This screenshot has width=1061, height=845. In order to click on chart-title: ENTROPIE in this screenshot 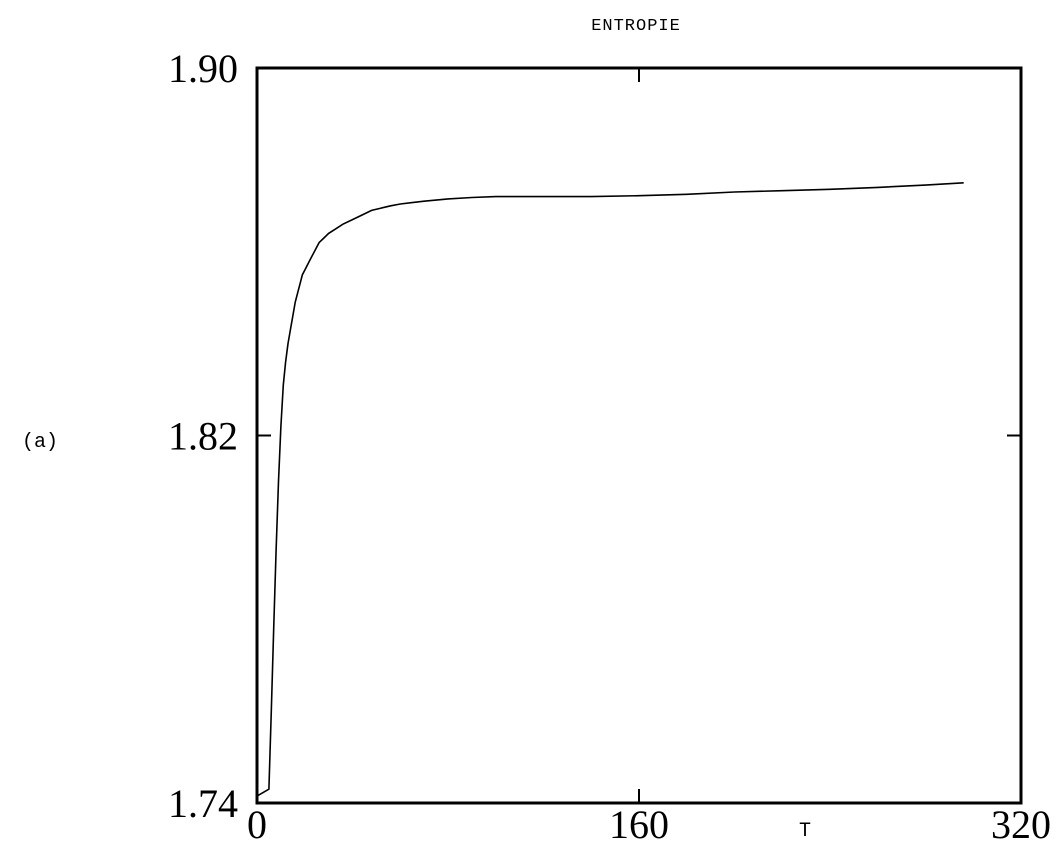, I will do `click(636, 26)`.